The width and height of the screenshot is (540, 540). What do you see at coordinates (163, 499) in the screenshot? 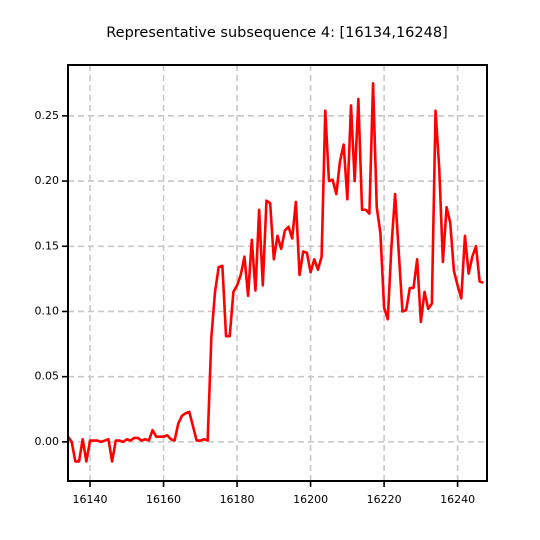
I see `x-tick-label: 16160` at bounding box center [163, 499].